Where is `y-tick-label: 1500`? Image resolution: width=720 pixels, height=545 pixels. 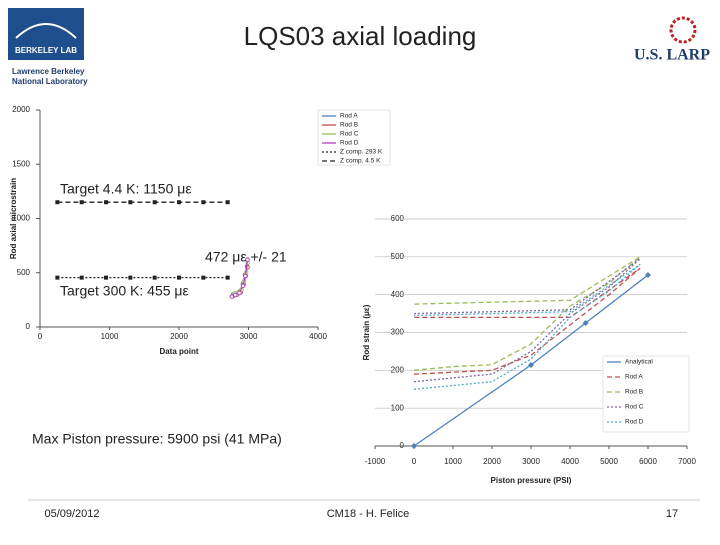 y-tick-label: 1500 is located at coordinates (21, 163).